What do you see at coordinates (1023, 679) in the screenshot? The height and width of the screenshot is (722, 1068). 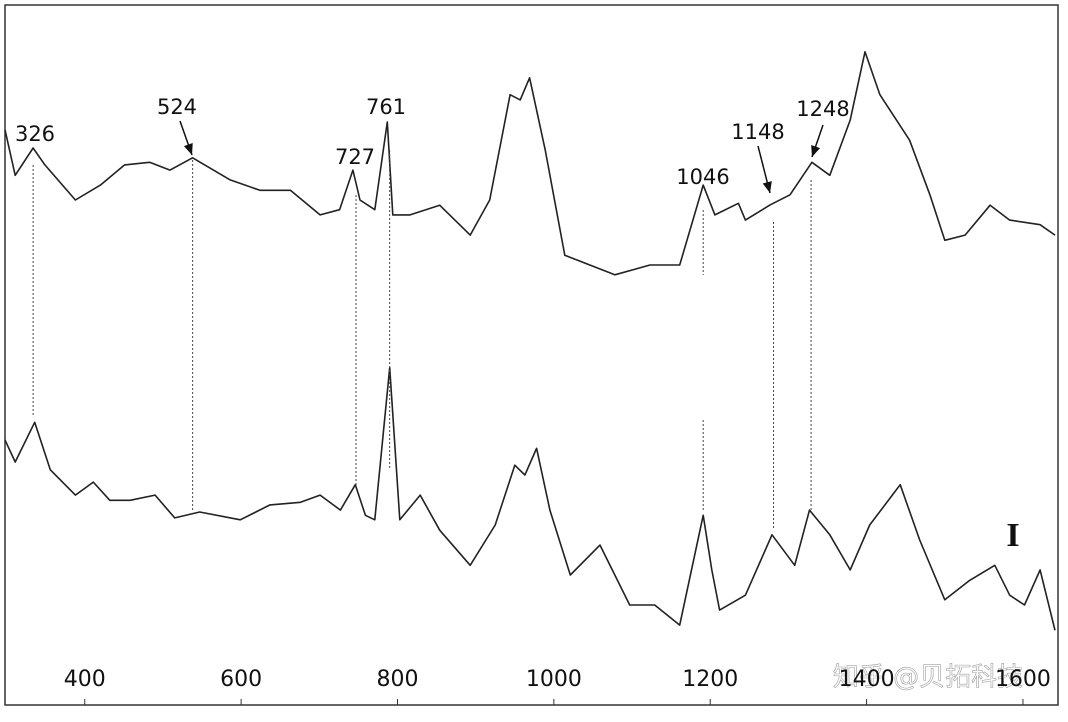 I see `x-tick-label: 1600` at bounding box center [1023, 679].